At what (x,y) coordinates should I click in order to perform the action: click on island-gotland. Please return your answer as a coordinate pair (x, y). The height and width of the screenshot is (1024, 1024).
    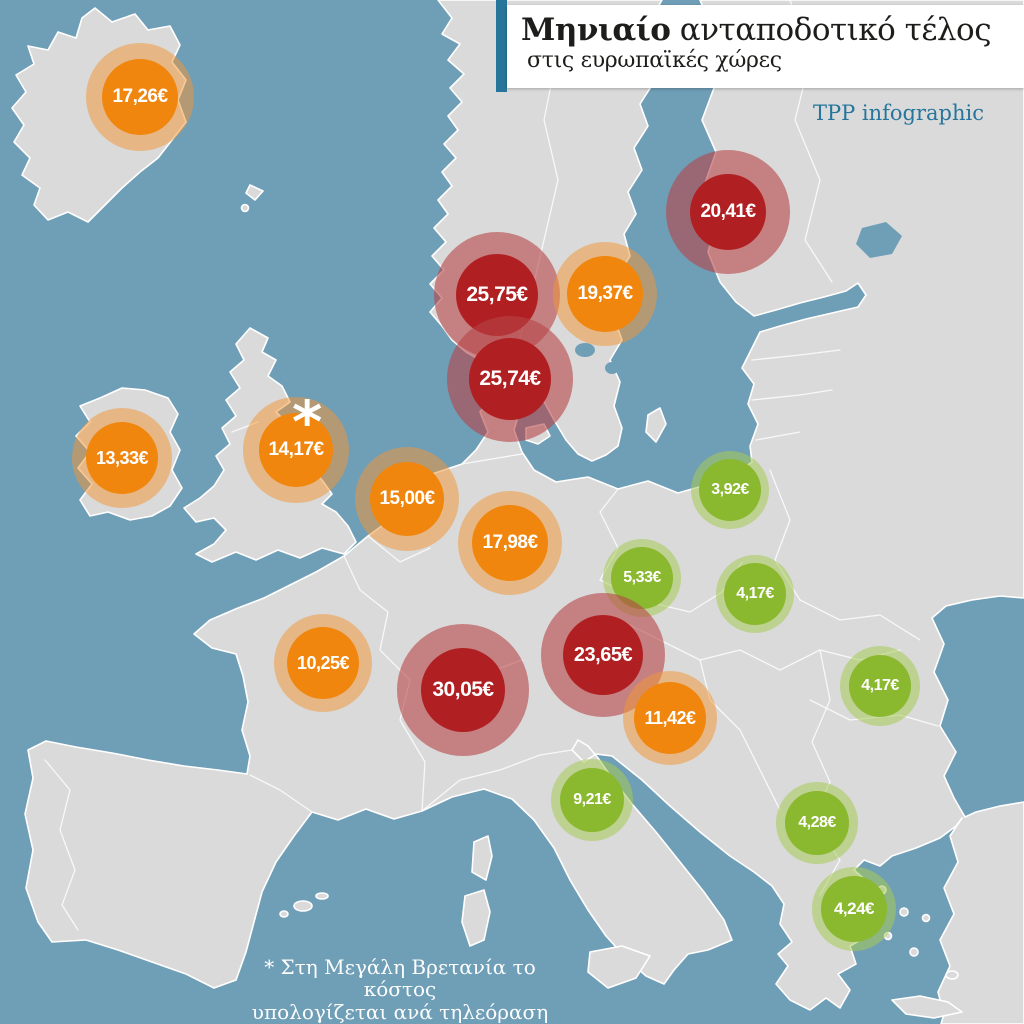
    Looking at the image, I should click on (656, 425).